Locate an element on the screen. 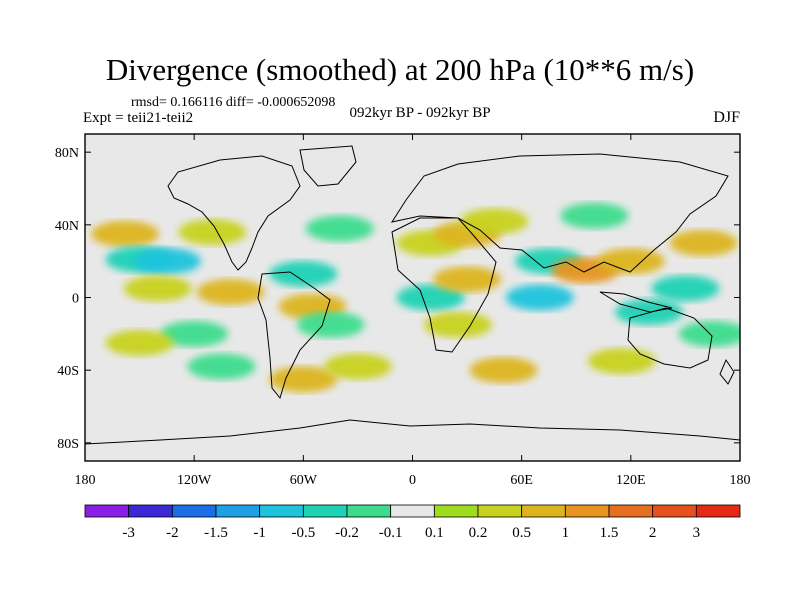 This screenshot has height=600, width=800. lat-tick-label-0: 80N is located at coordinates (67, 153).